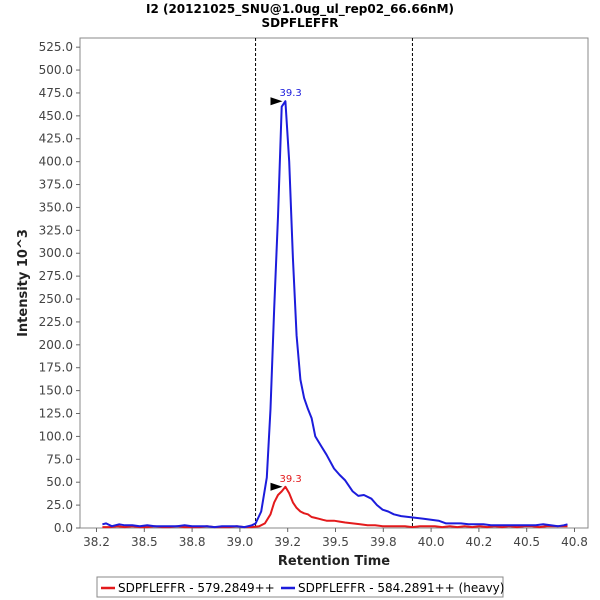  What do you see at coordinates (56, 299) in the screenshot?
I see `y-tick-label: 250.0` at bounding box center [56, 299].